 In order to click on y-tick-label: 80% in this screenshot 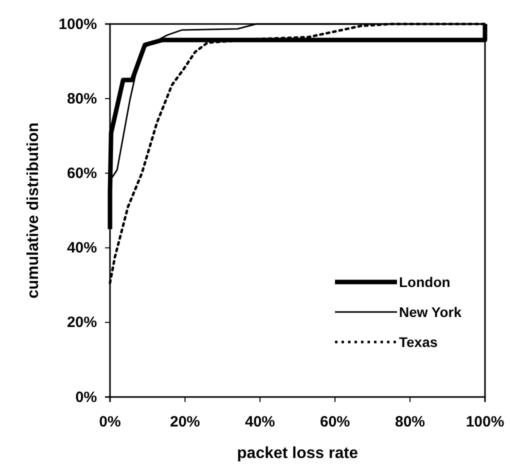, I will do `click(81, 99)`.